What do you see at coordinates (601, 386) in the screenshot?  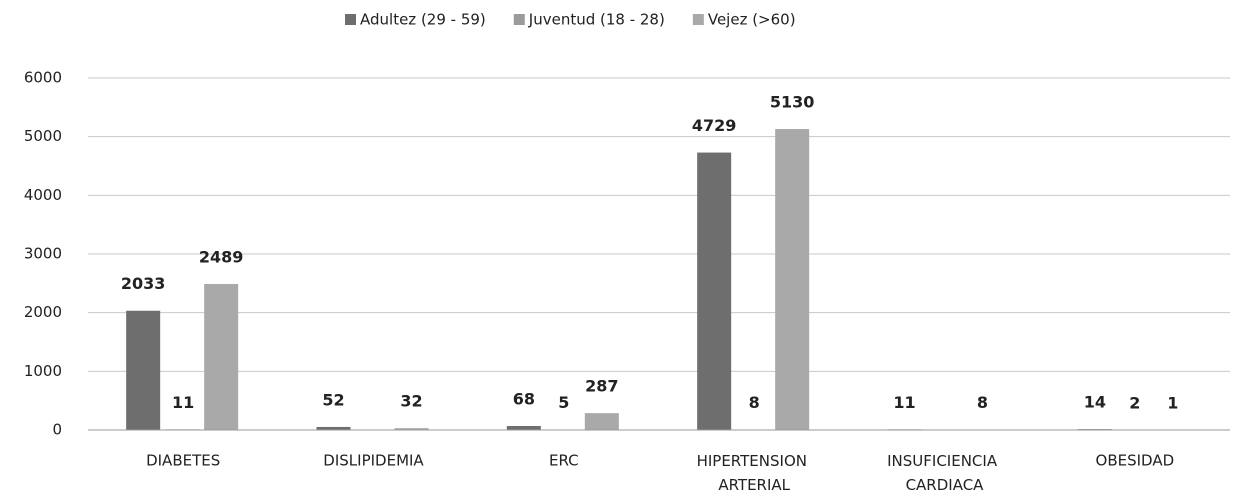 I see `data-label: 287` at bounding box center [601, 386].